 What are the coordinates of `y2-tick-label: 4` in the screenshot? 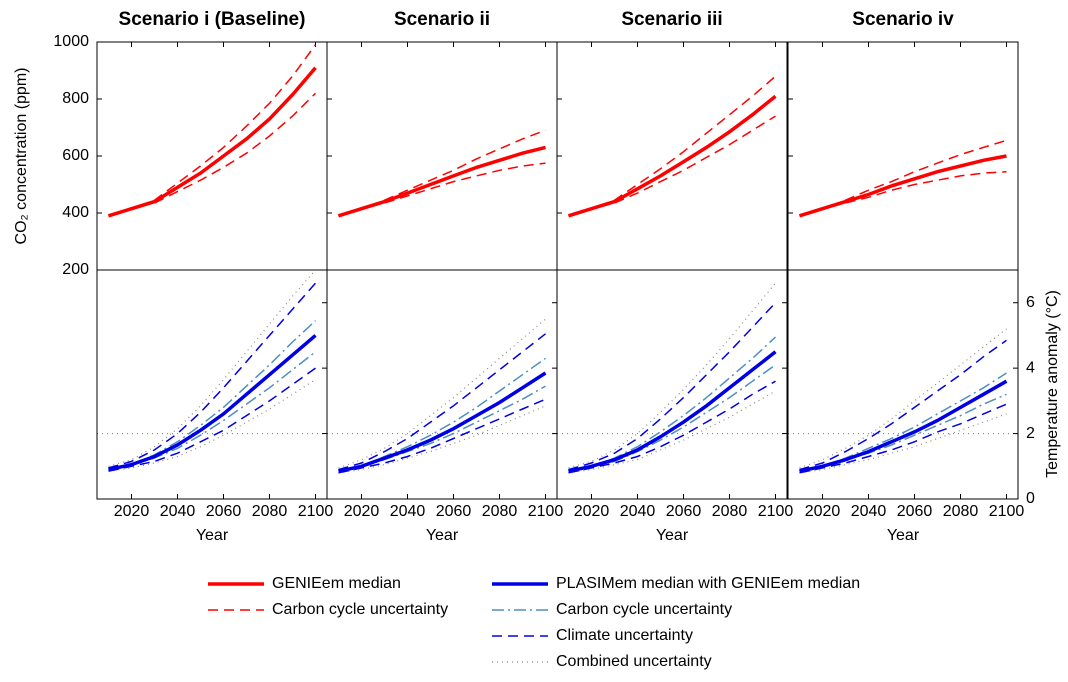 It's located at (1030, 367).